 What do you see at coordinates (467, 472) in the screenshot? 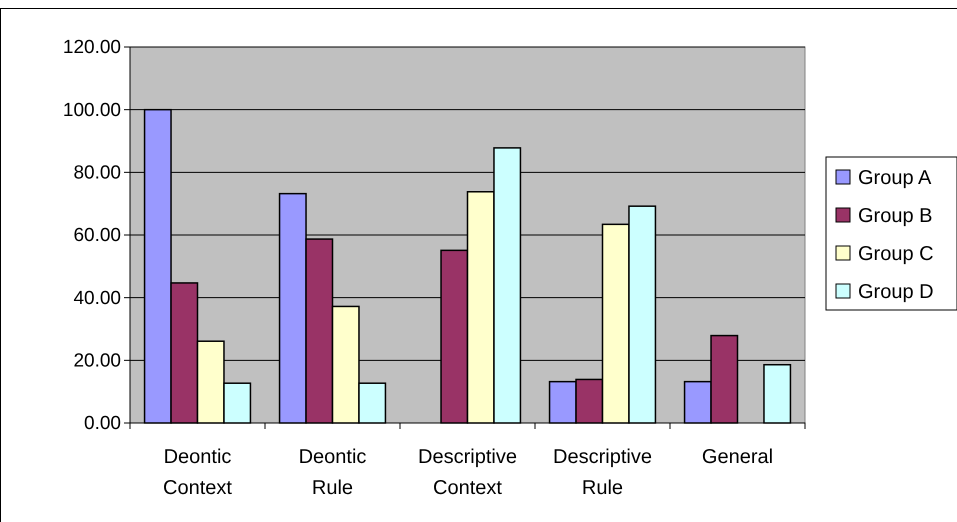
I see `x-tick-label: Descriptive Context` at bounding box center [467, 472].